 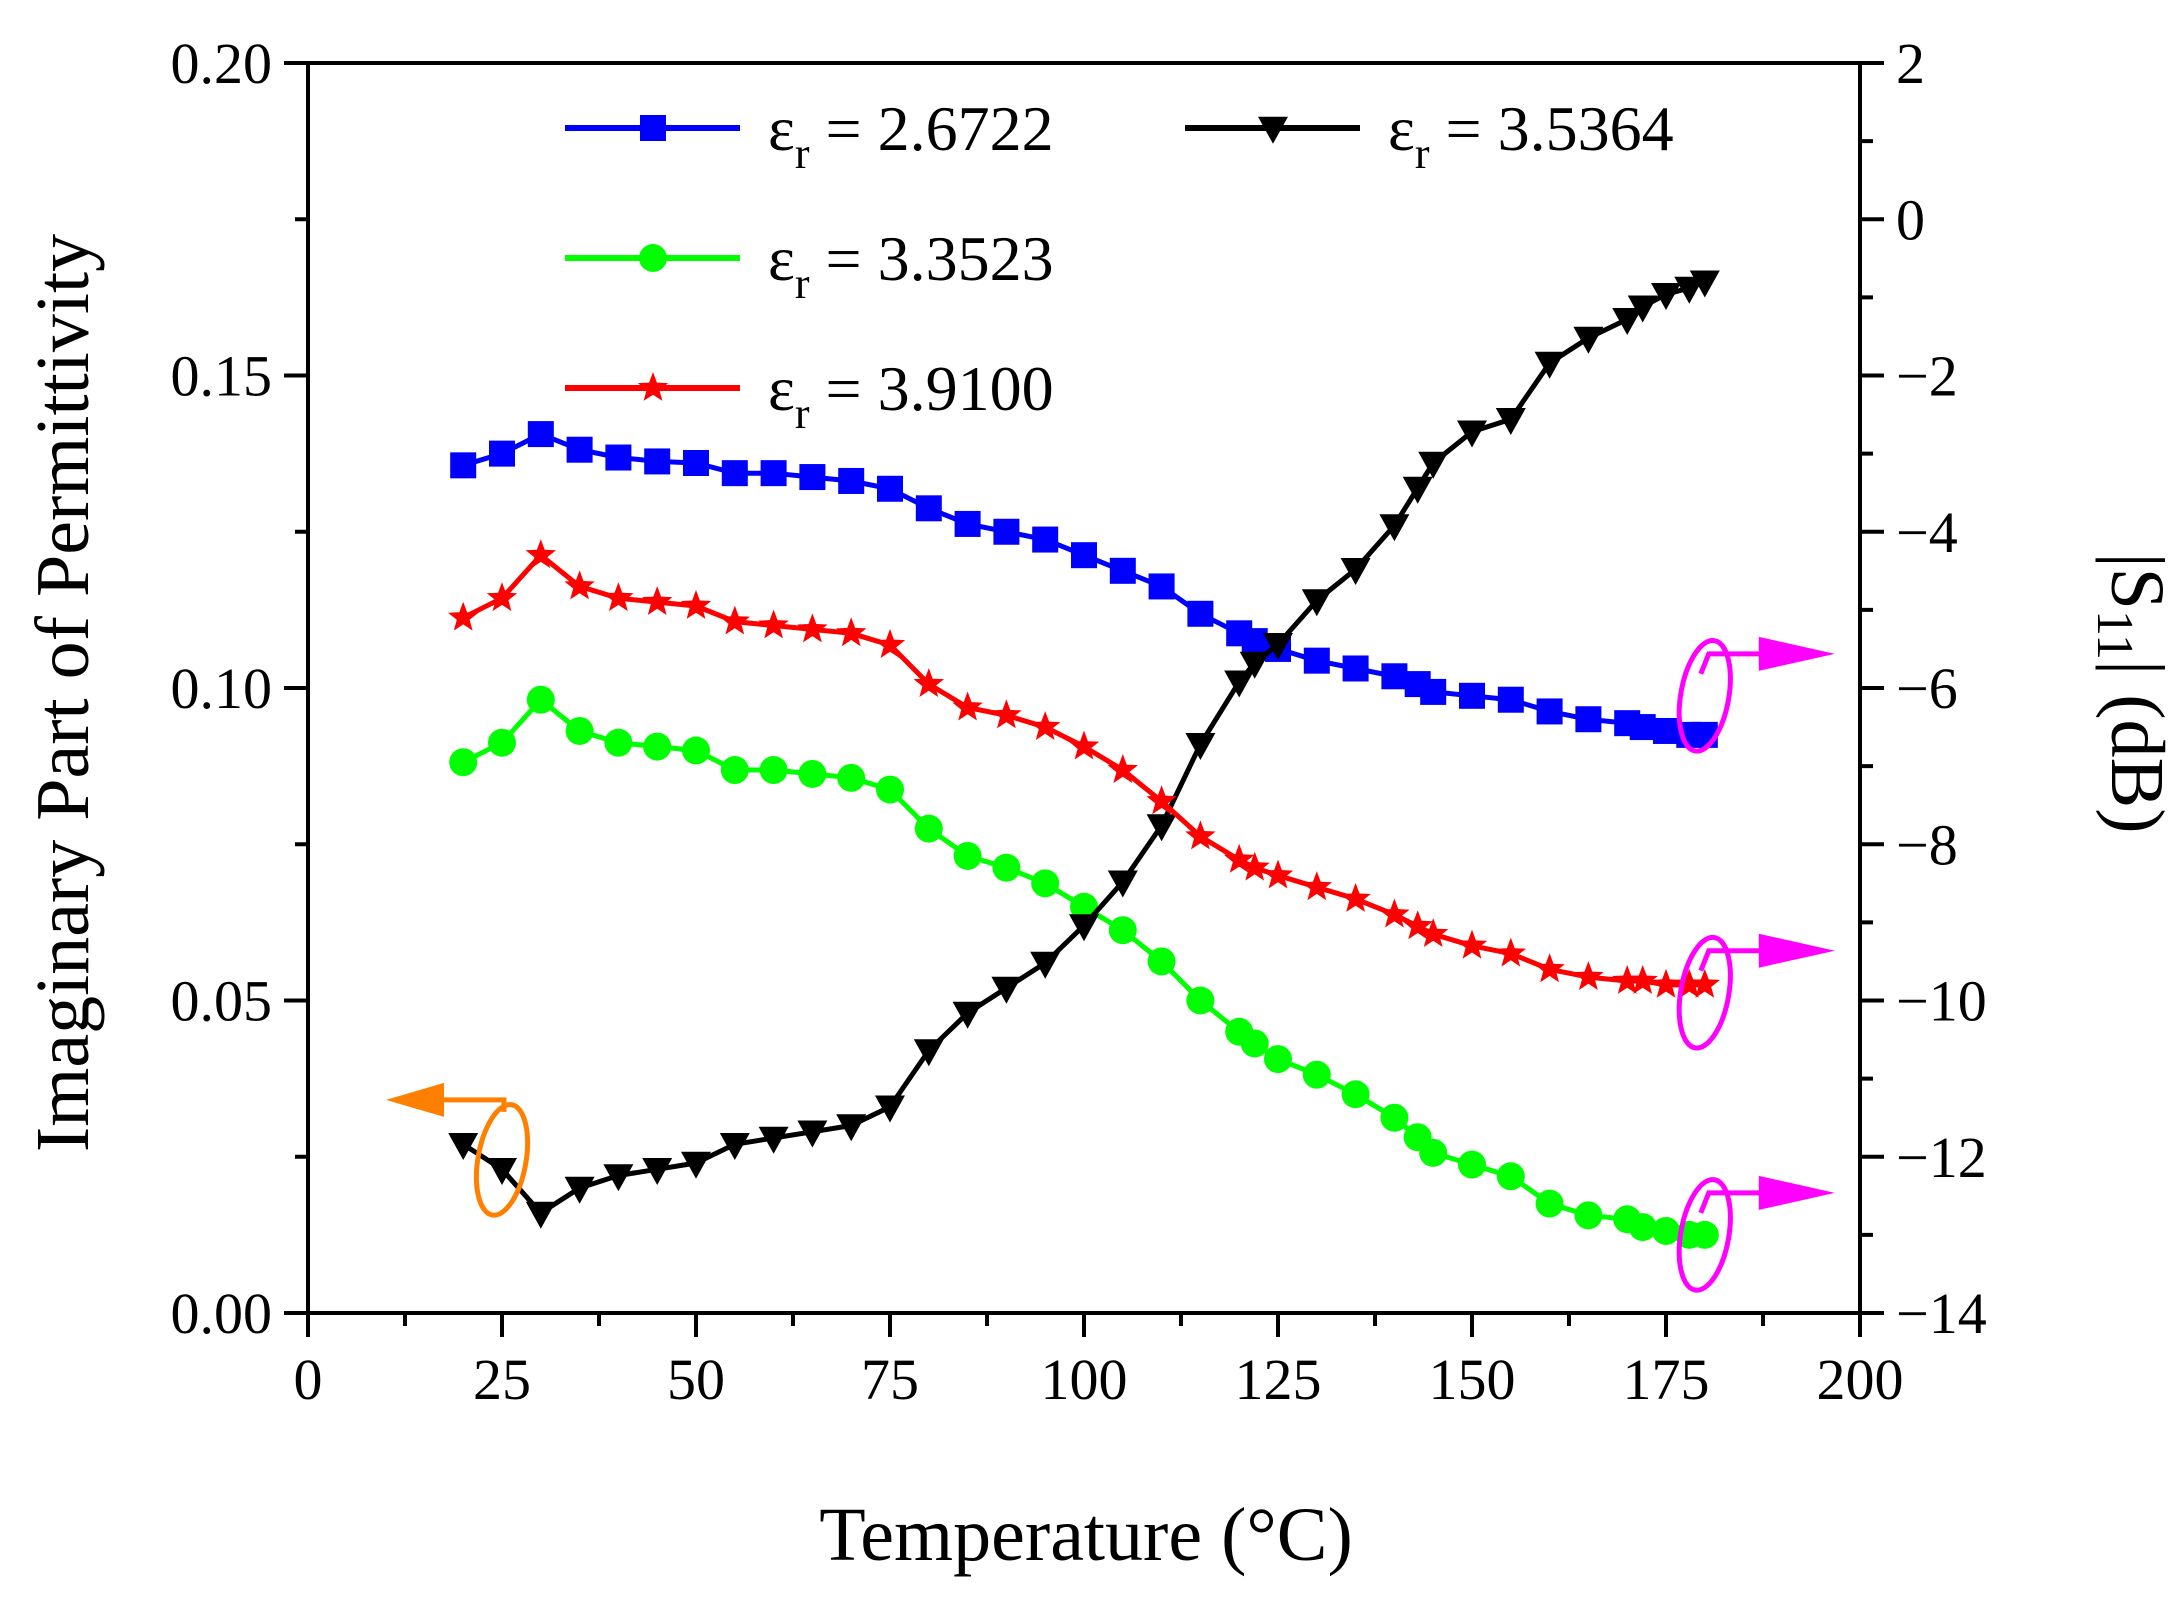 What do you see at coordinates (2134, 580) in the screenshot?
I see `y-right-title-prefix: |S` at bounding box center [2134, 580].